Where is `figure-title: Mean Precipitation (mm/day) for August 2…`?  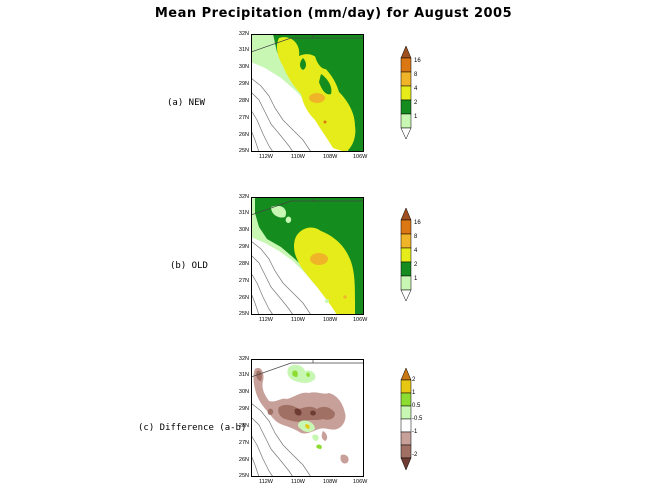 figure-title: Mean Precipitation (mm/day) for August 2… is located at coordinates (333, 13).